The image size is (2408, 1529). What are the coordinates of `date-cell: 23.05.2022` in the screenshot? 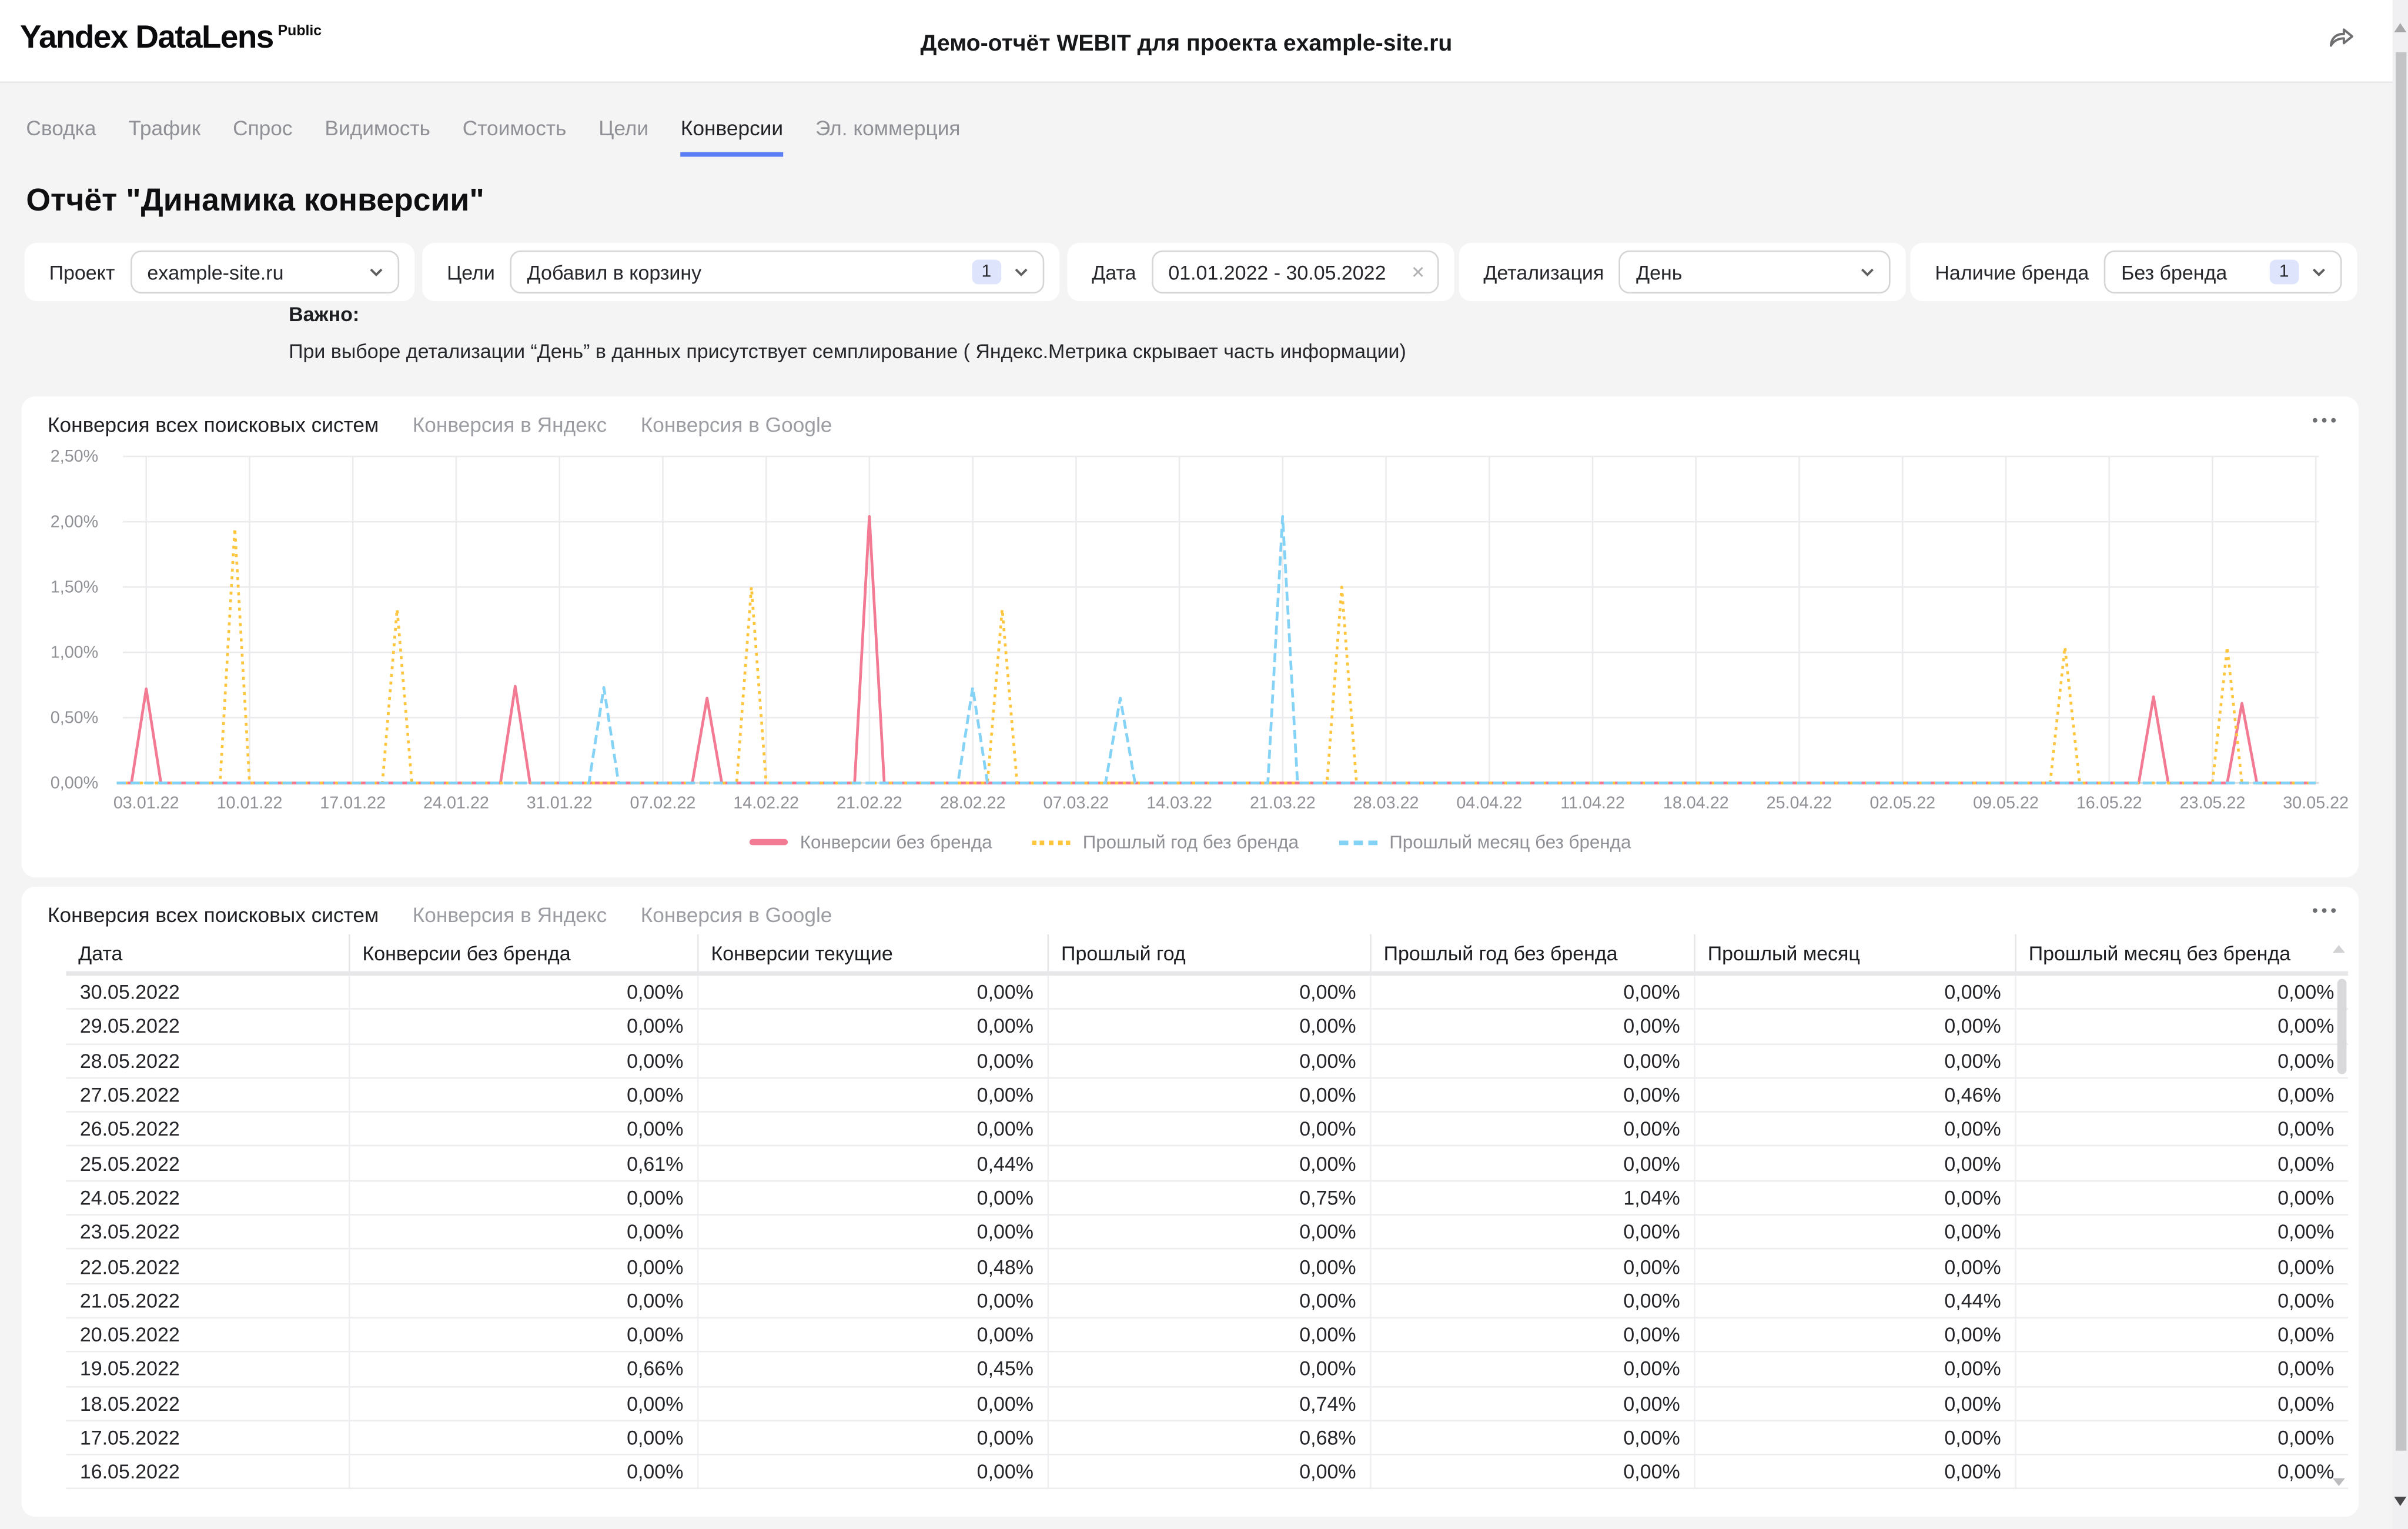 It's located at (208, 1232).